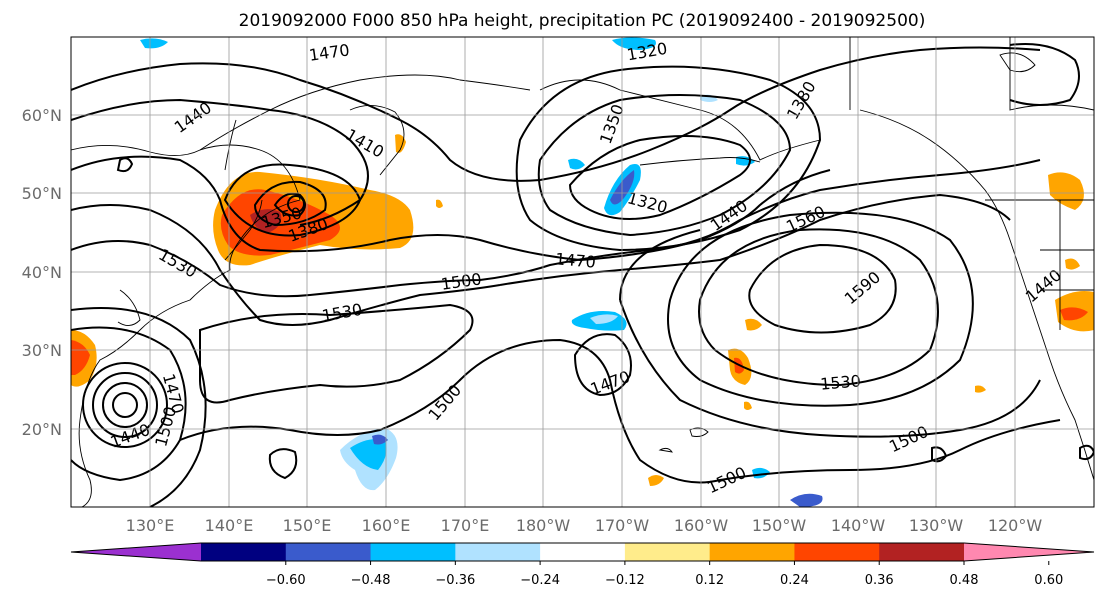 The width and height of the screenshot is (1105, 601). I want to click on alaska-coast, so click(680, 120).